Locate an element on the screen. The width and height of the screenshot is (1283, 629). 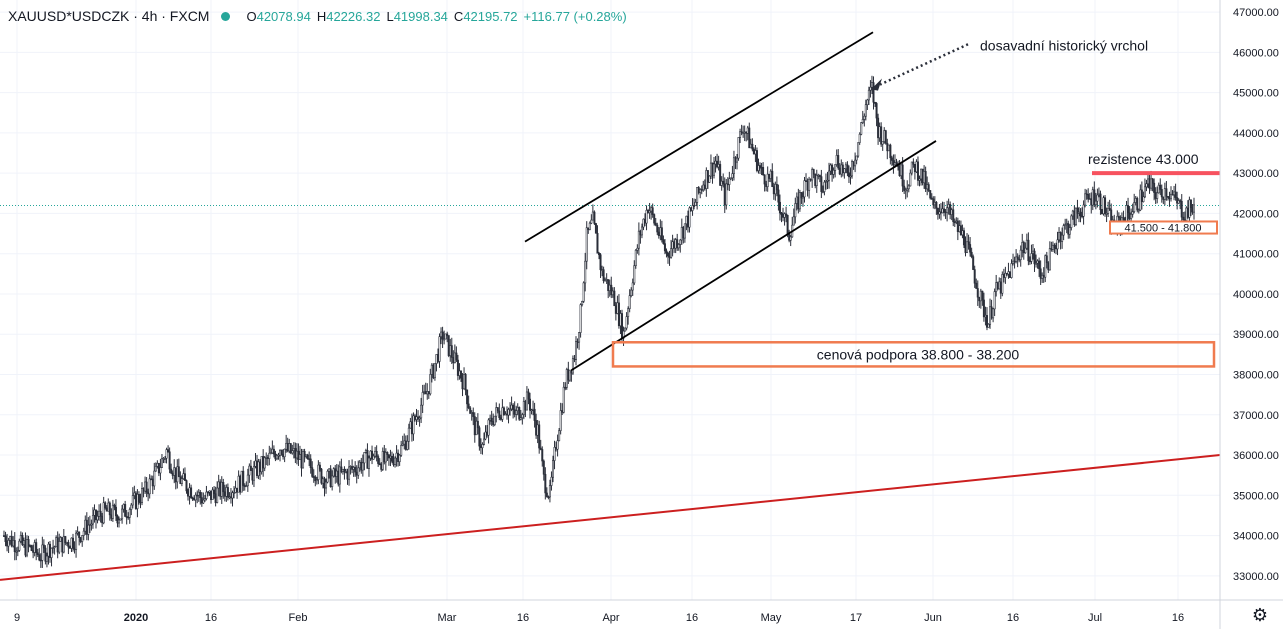
peak-note: dosavadní historický vrchol is located at coordinates (1064, 45).